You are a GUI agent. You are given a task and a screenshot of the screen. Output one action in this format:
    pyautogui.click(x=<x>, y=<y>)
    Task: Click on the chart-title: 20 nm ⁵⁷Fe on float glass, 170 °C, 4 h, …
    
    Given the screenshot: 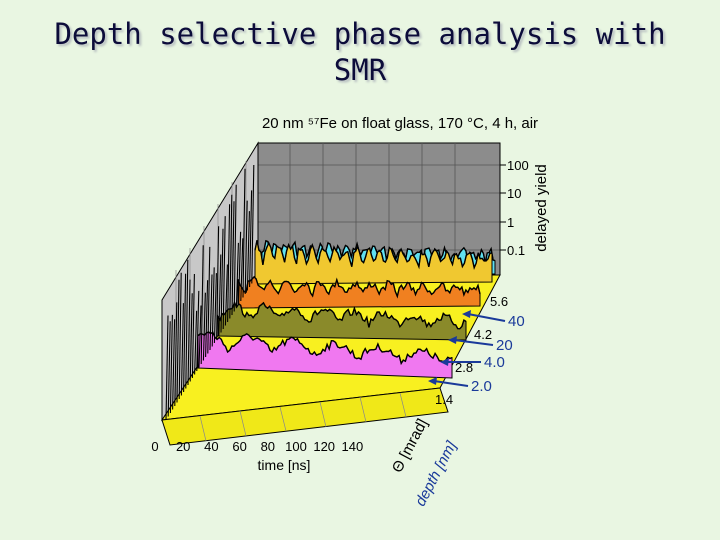 What is the action you would take?
    pyautogui.click(x=400, y=123)
    